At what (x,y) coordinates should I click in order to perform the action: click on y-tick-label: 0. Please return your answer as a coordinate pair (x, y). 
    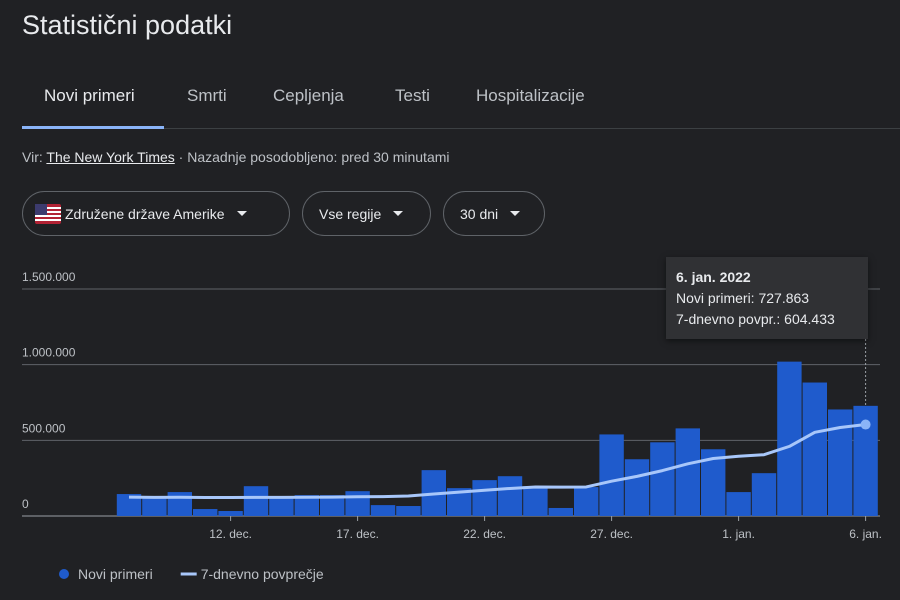
    Looking at the image, I should click on (25, 504).